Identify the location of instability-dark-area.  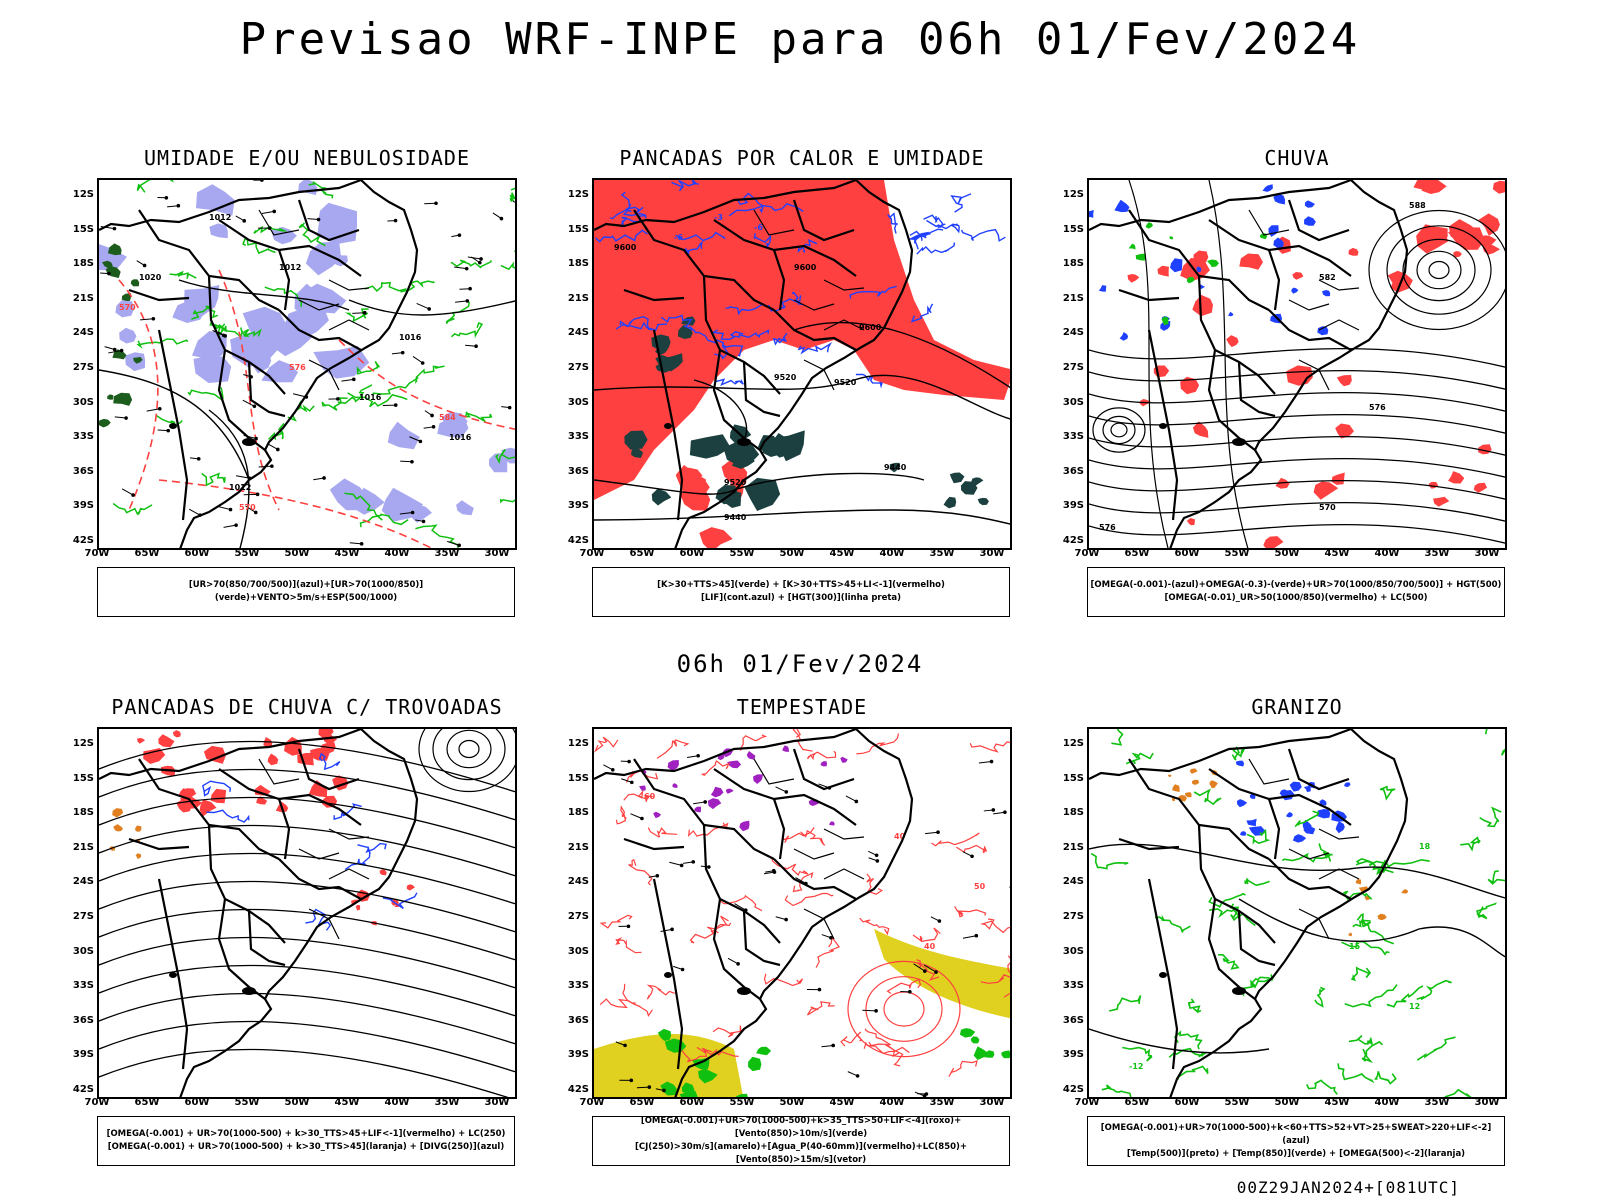
(673, 344).